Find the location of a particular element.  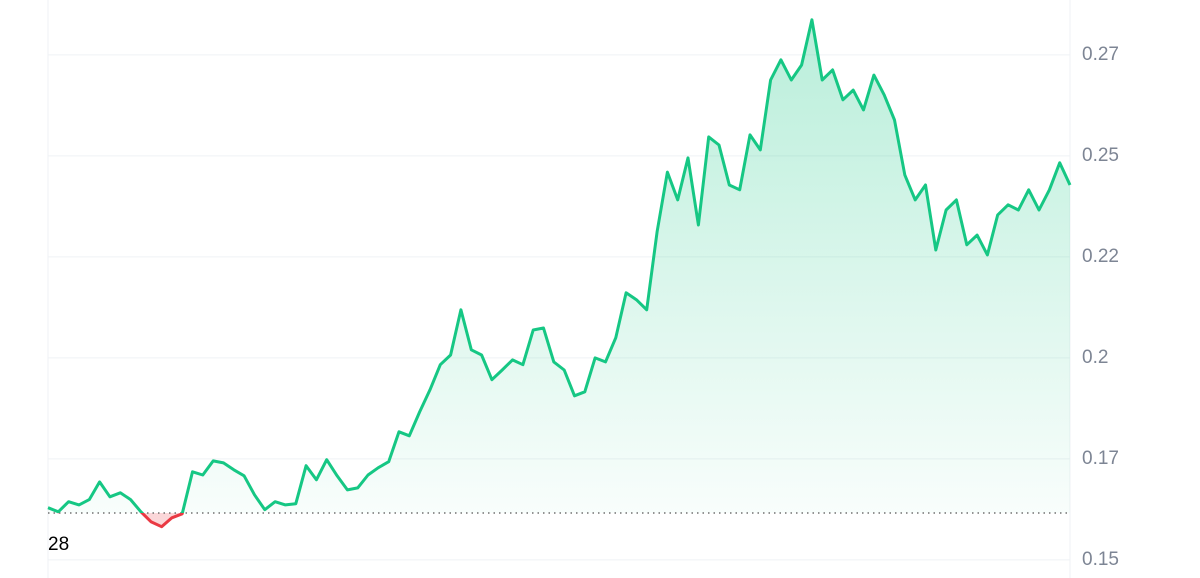

y-tick-label: 0.22 is located at coordinates (1100, 256).